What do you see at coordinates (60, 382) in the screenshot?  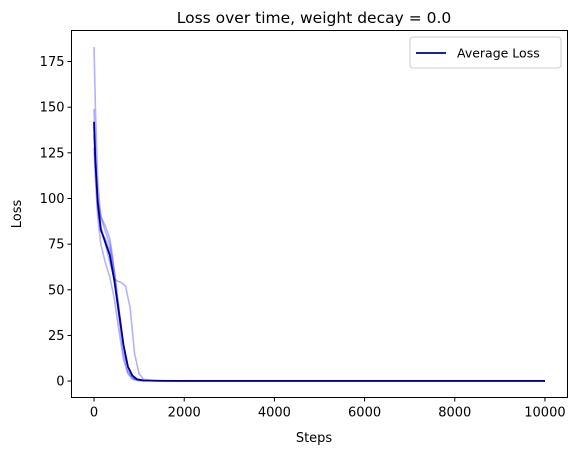 I see `y-tick-label: 0` at bounding box center [60, 382].